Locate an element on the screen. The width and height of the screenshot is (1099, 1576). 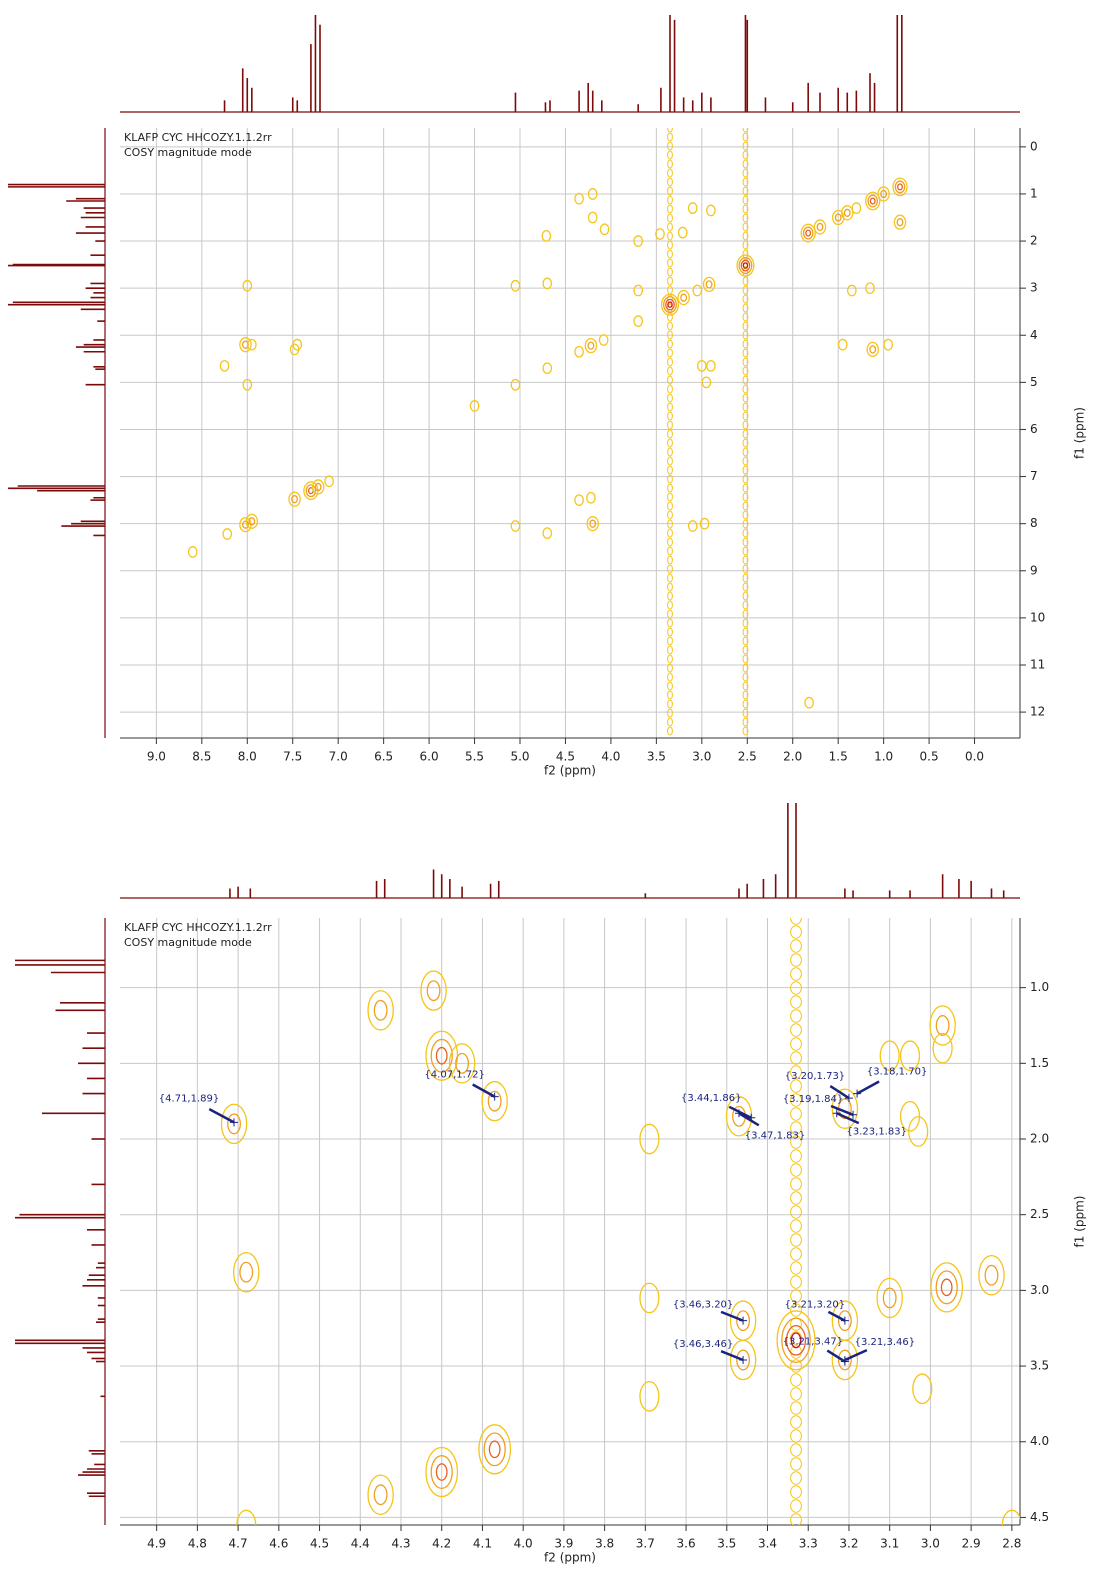
x-tick-label: 4.5 is located at coordinates (319, 1544).